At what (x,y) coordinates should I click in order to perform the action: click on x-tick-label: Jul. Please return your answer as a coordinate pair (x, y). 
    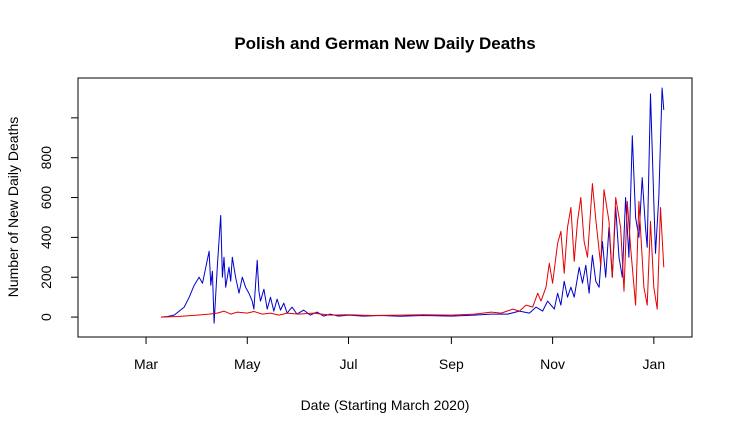
    Looking at the image, I should click on (349, 364).